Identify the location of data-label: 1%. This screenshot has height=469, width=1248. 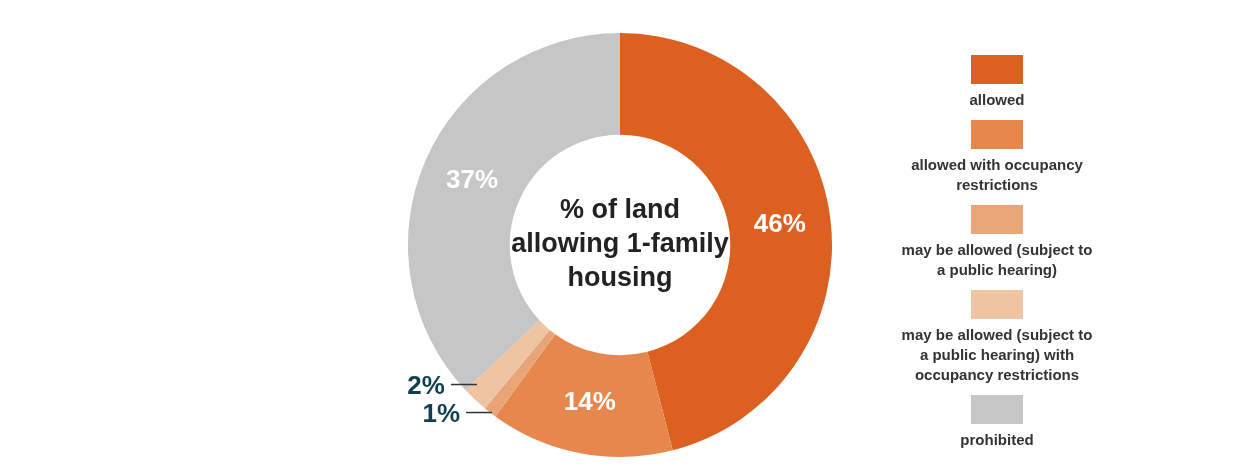
(441, 412).